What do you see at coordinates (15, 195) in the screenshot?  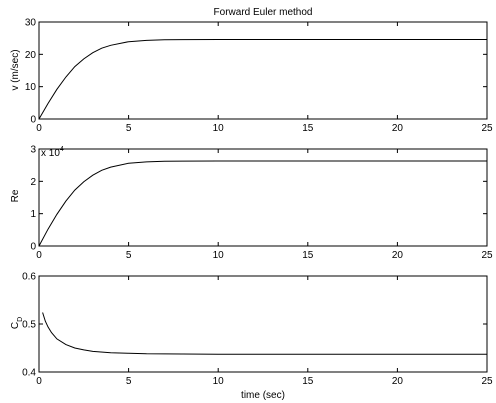 I see `ylabel-reynolds: Re` at bounding box center [15, 195].